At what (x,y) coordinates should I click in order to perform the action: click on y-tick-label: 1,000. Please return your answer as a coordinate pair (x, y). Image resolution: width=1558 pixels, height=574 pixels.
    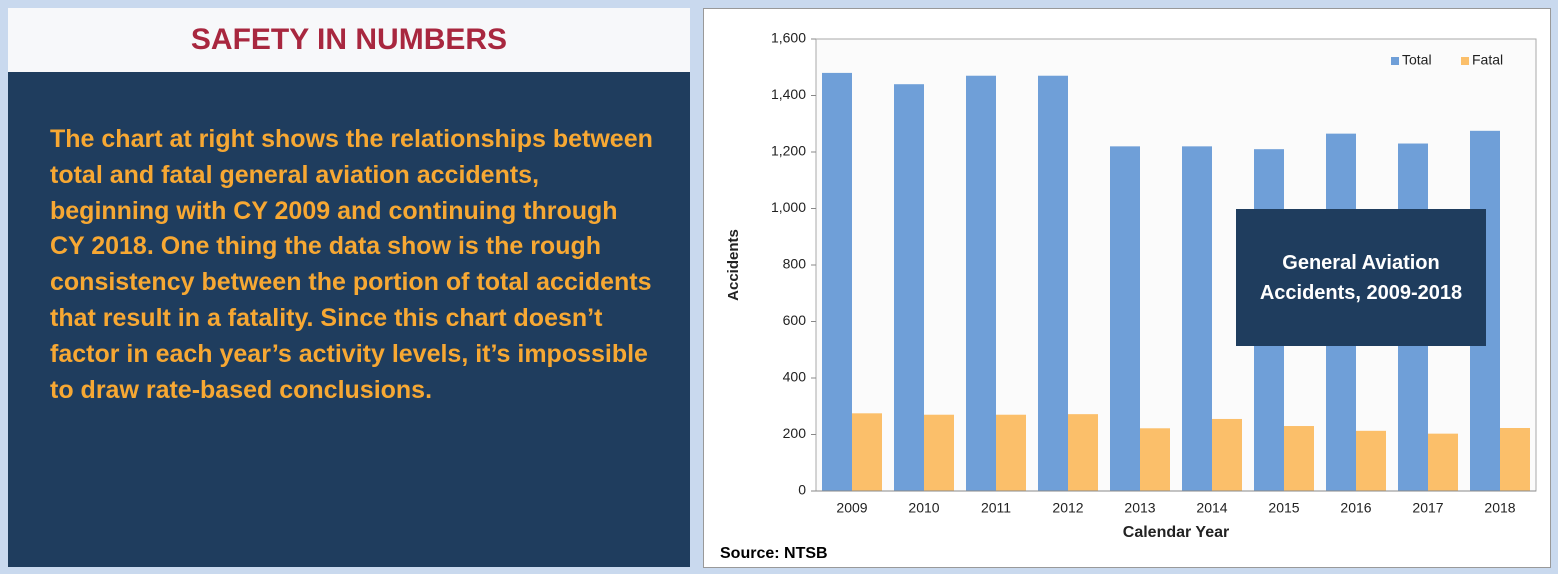
    Looking at the image, I should click on (788, 207).